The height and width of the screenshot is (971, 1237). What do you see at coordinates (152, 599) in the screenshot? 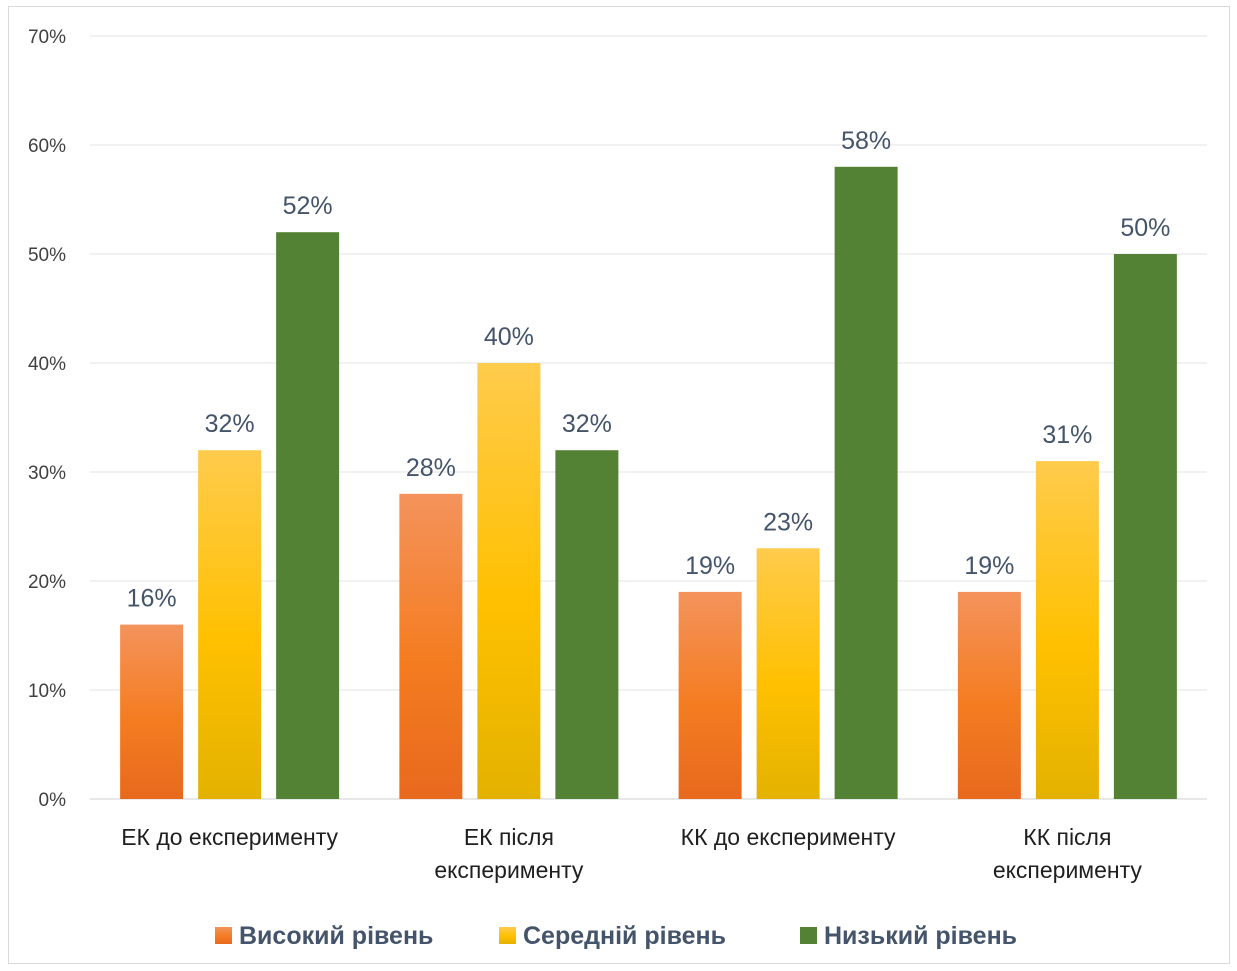
I see `data-label: 16%` at bounding box center [152, 599].